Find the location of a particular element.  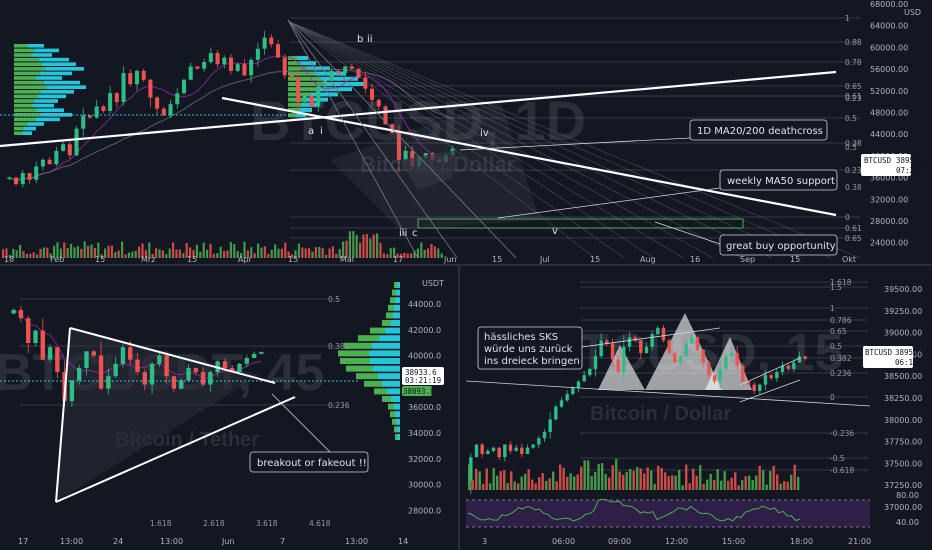

y-axis-top is located at coordinates (897, 131).